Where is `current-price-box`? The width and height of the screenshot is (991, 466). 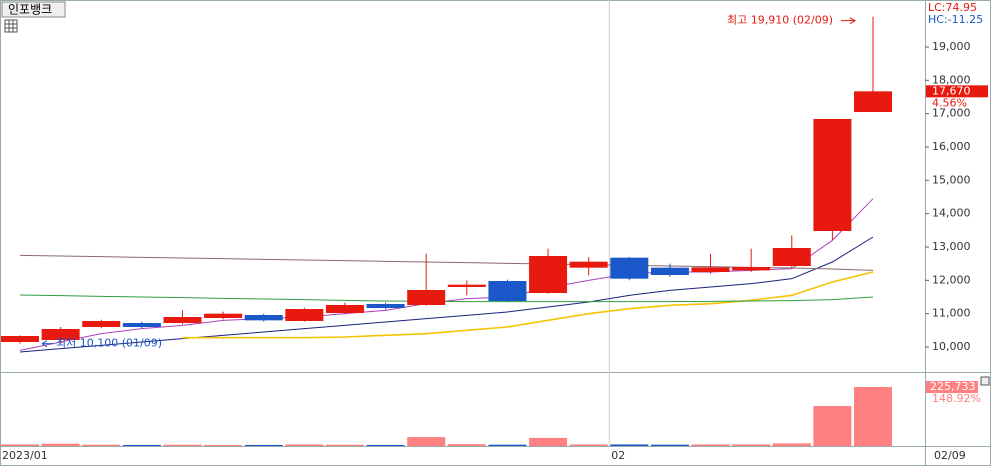 current-price-box is located at coordinates (957, 91).